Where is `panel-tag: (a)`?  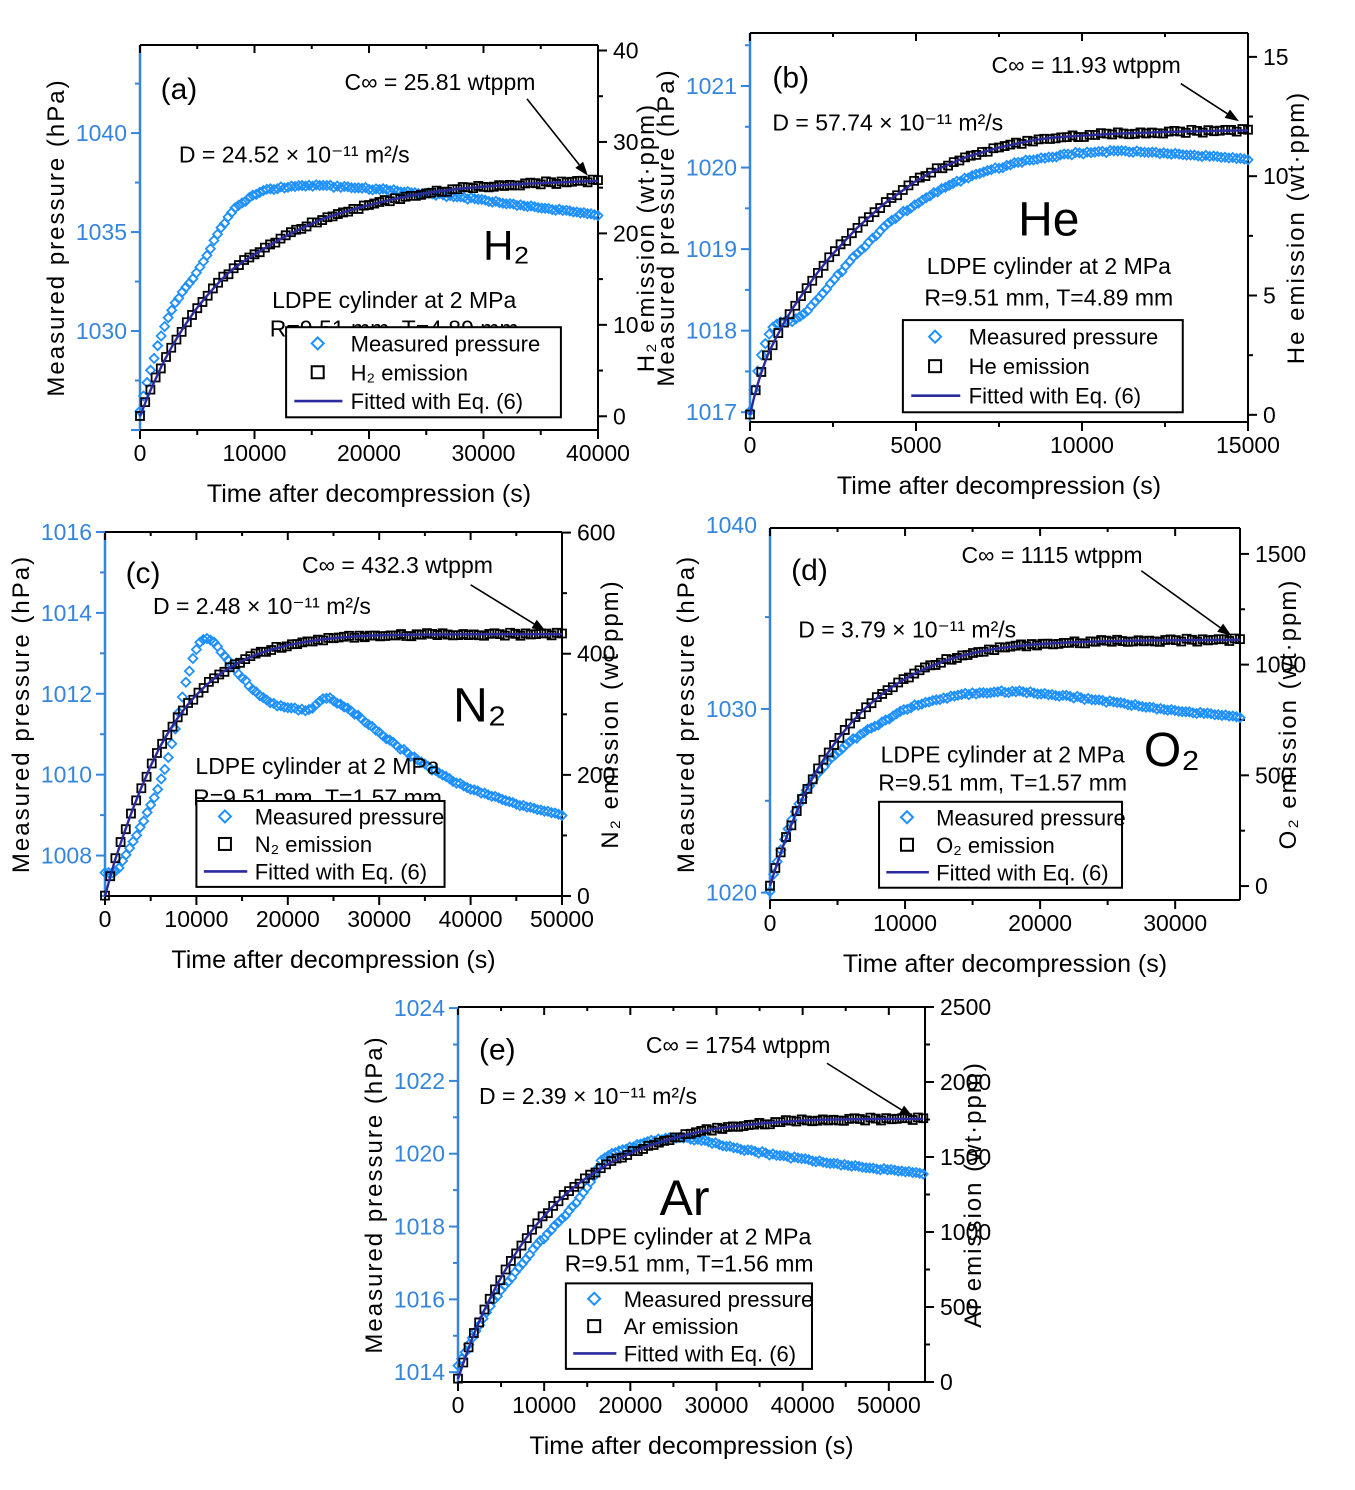
panel-tag: (a) is located at coordinates (179, 89).